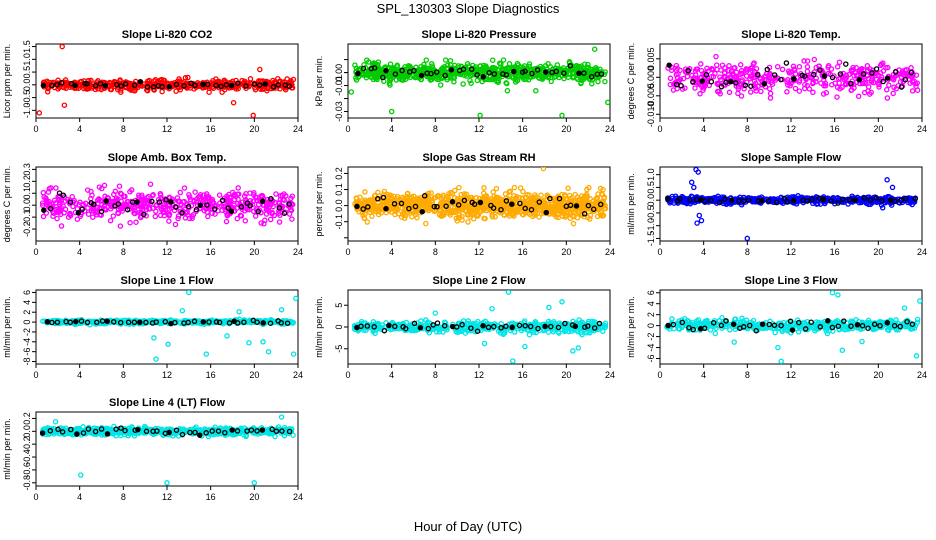  What do you see at coordinates (339, 349) in the screenshot?
I see `y-tick-label: -5` at bounding box center [339, 349].